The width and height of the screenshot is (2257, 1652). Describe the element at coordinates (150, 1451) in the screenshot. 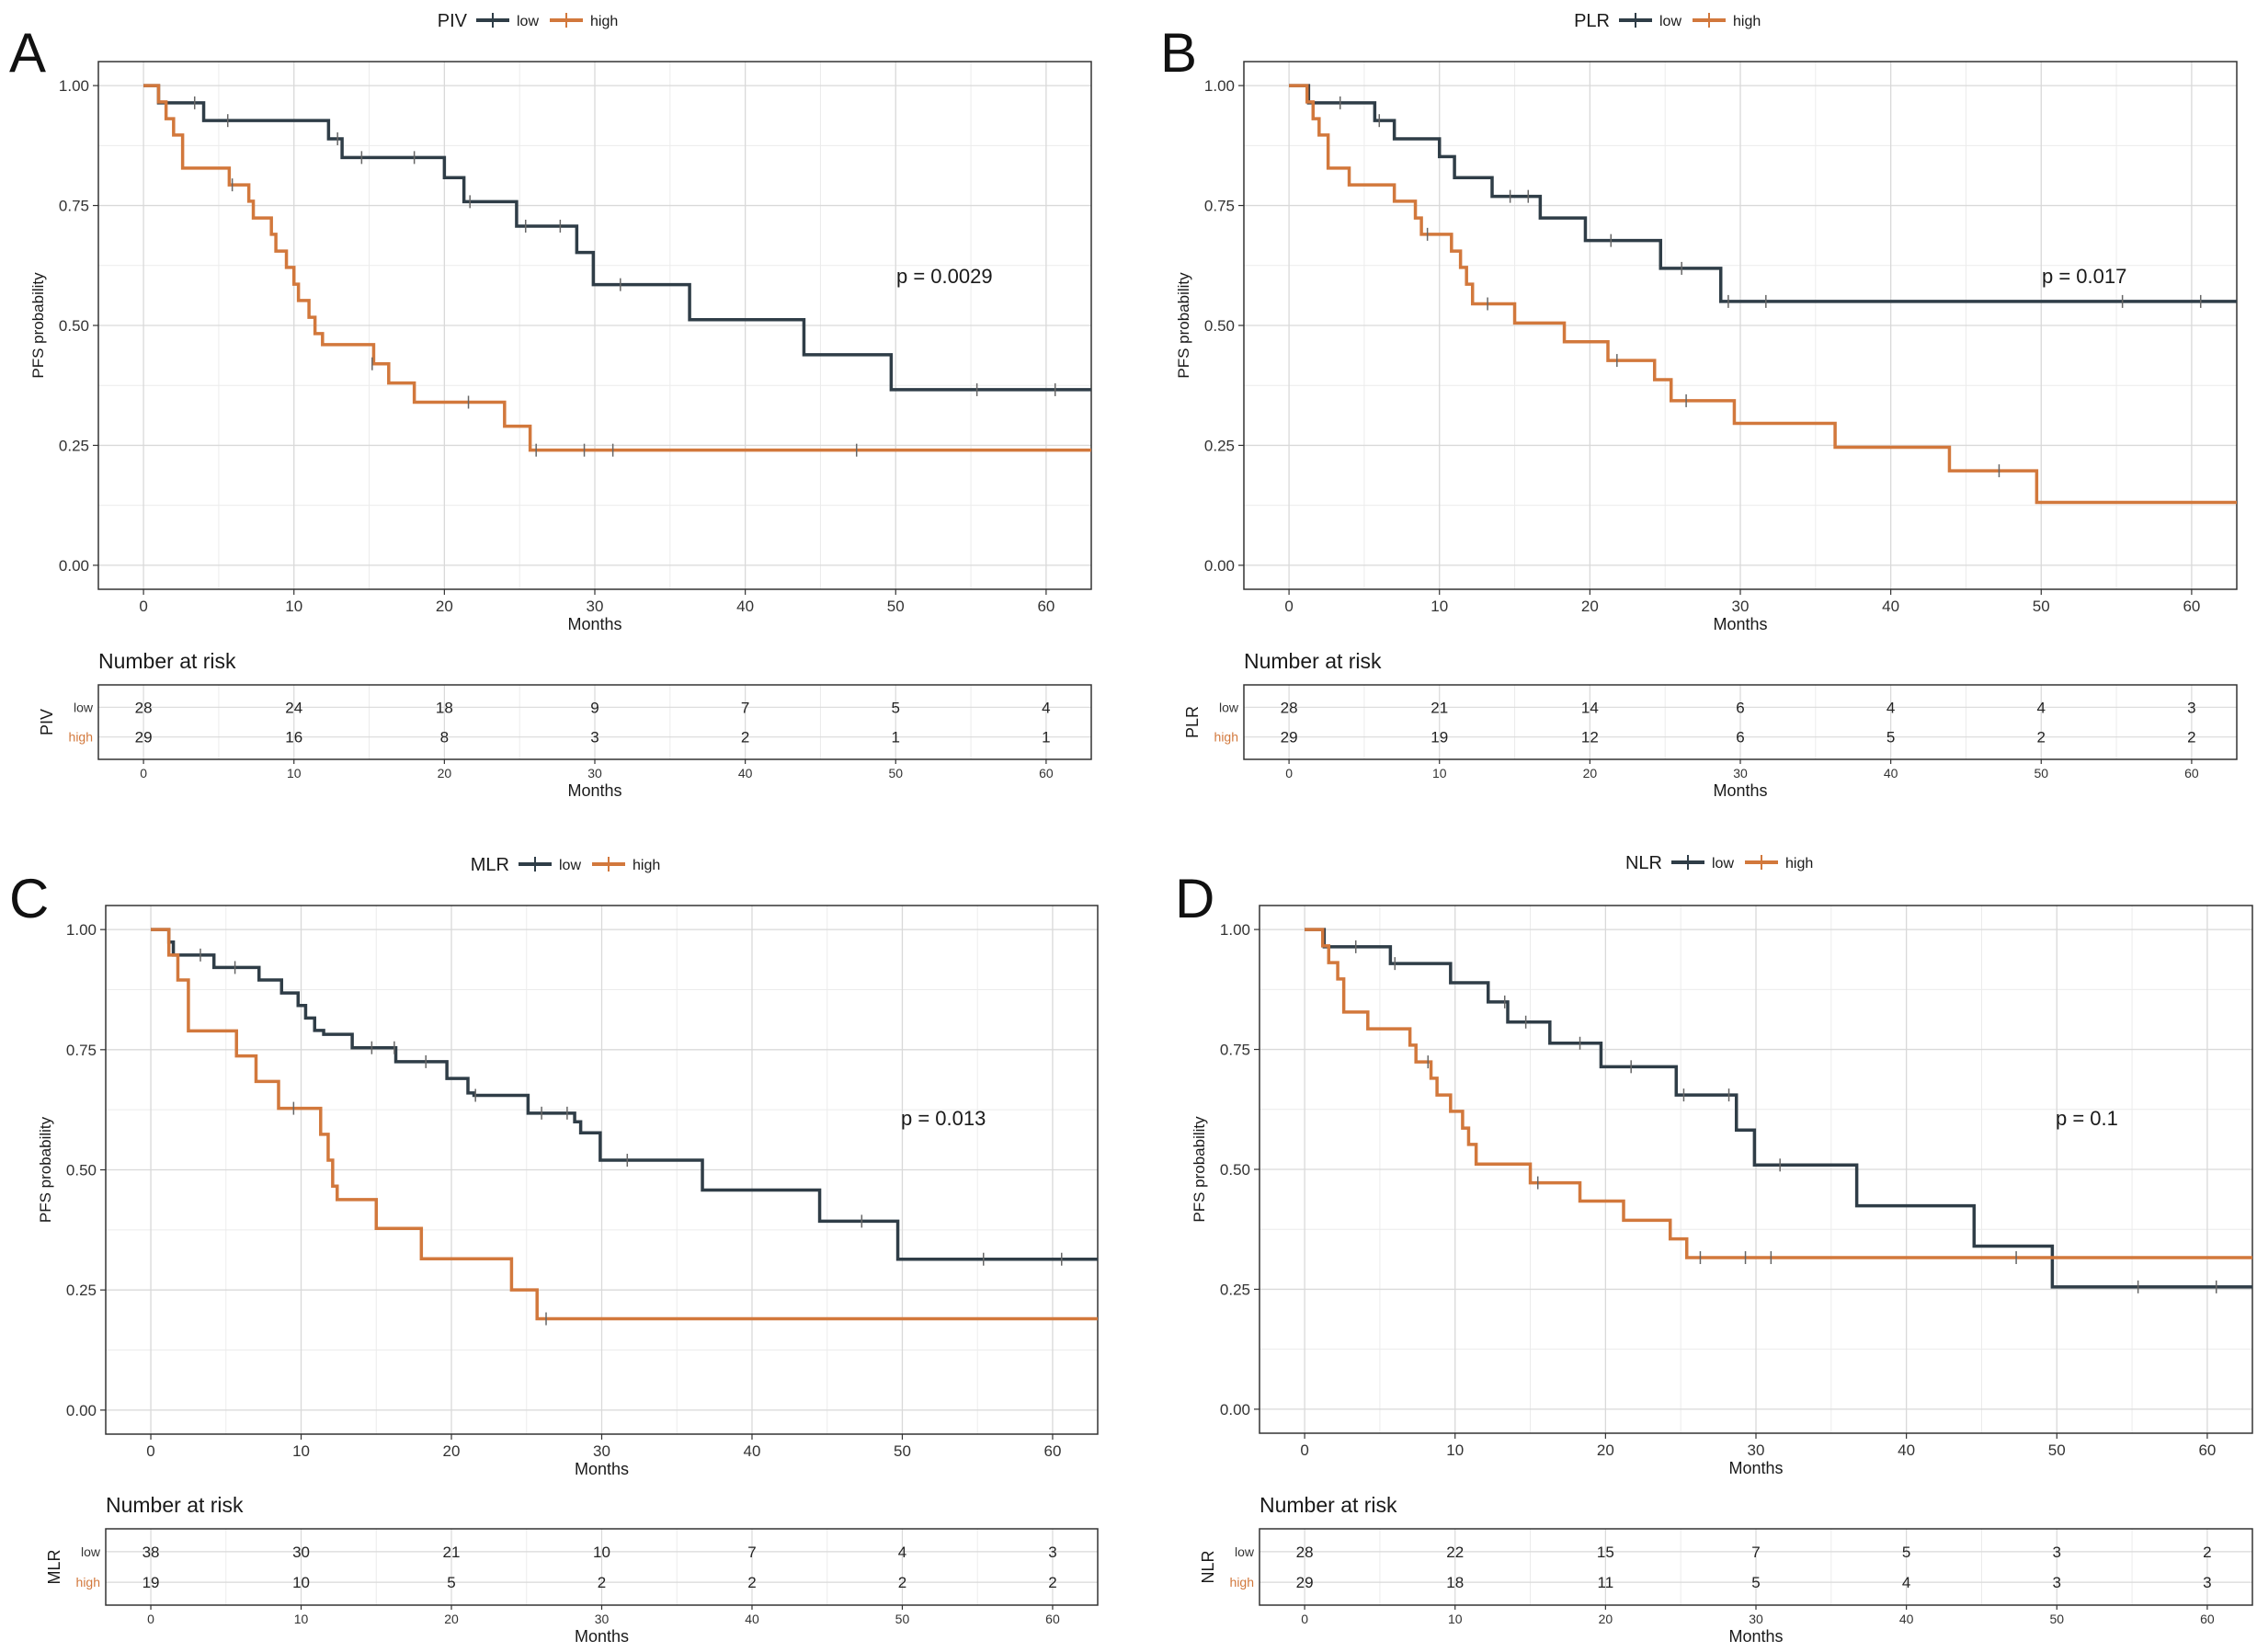

I see `x-tick-label: 0` at that location.